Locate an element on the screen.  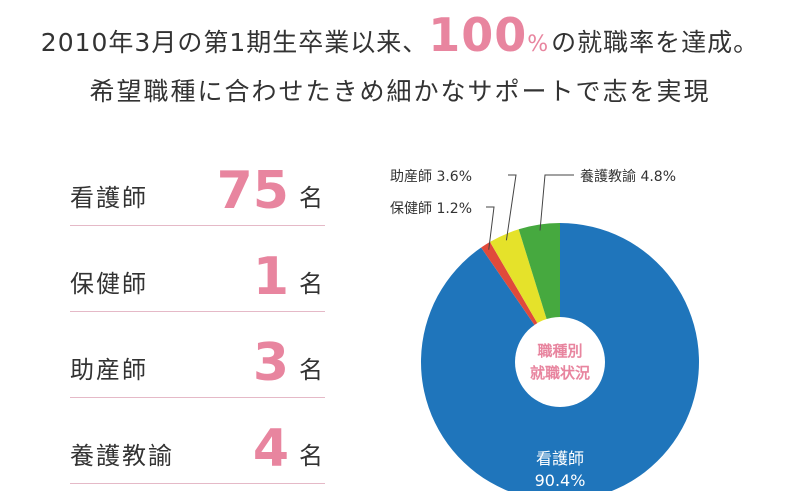
stat-label: 保健師 is located at coordinates (109, 284).